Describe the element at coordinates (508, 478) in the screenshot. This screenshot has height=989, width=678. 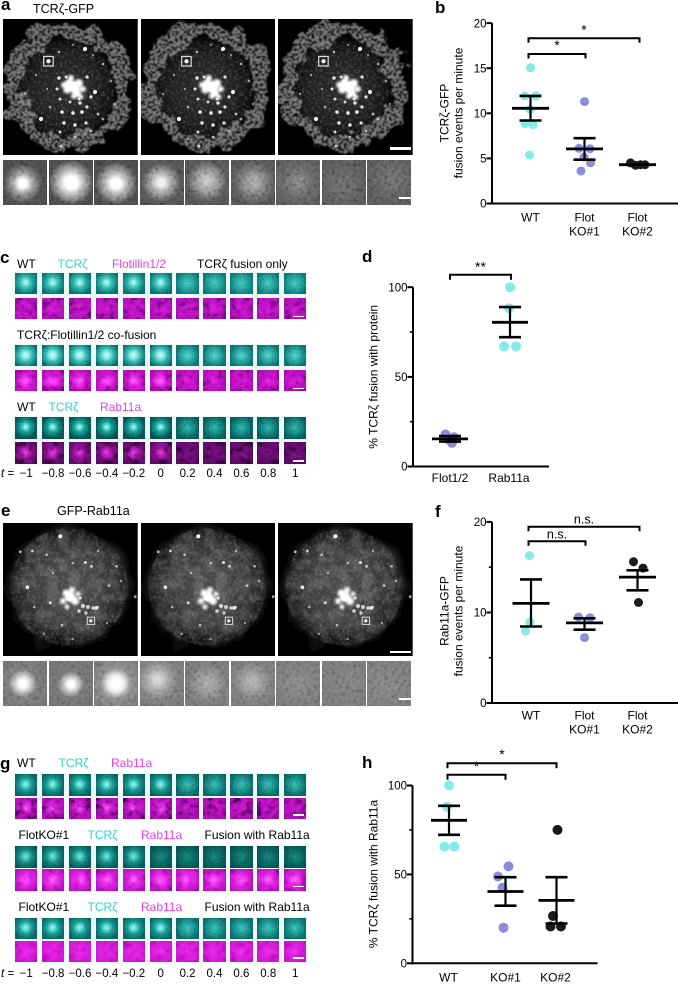
I see `svg-text: Rab11a` at that location.